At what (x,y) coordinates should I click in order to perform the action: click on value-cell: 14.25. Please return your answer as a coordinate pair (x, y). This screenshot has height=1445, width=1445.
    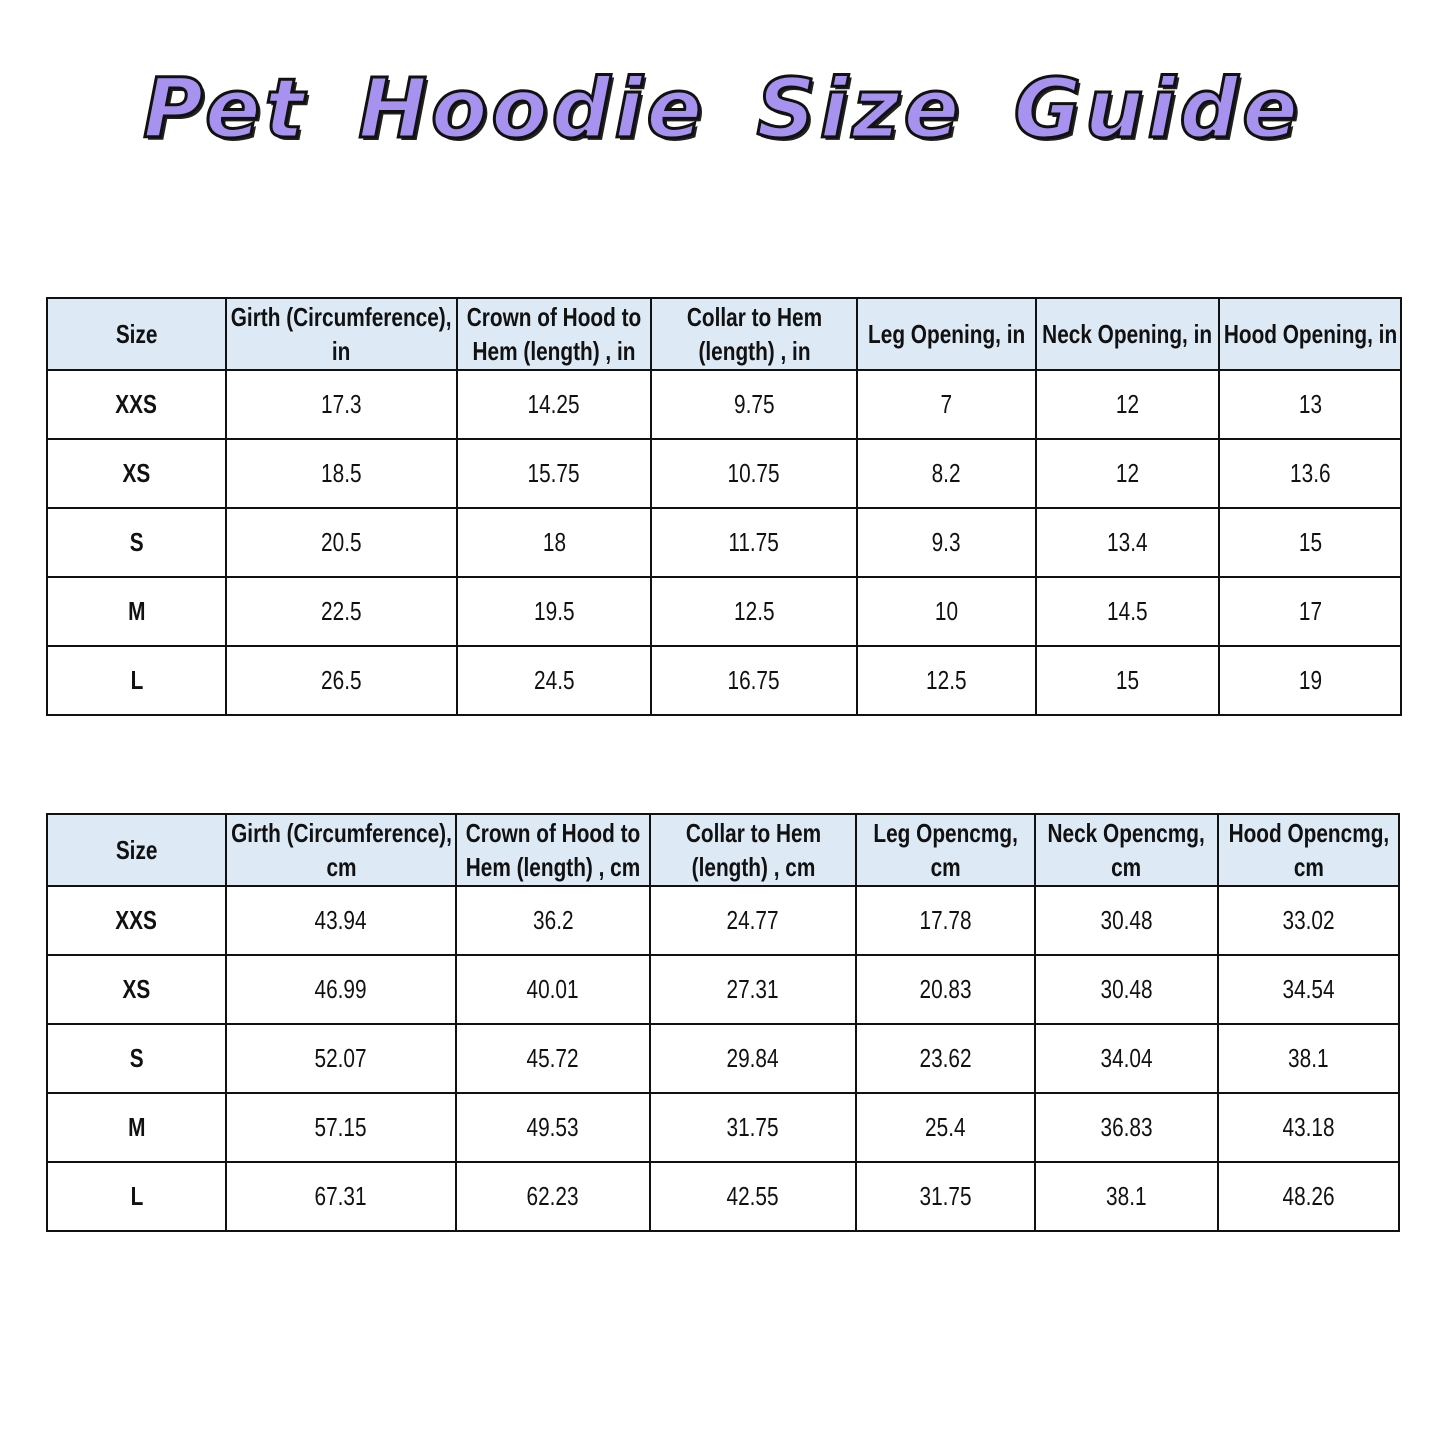
    Looking at the image, I should click on (554, 404).